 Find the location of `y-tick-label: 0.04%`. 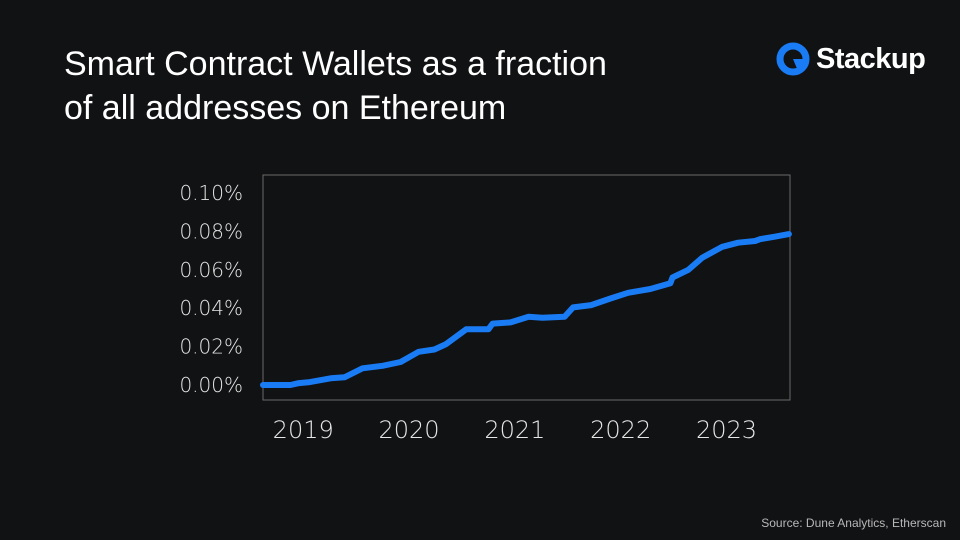

y-tick-label: 0.04% is located at coordinates (211, 308).